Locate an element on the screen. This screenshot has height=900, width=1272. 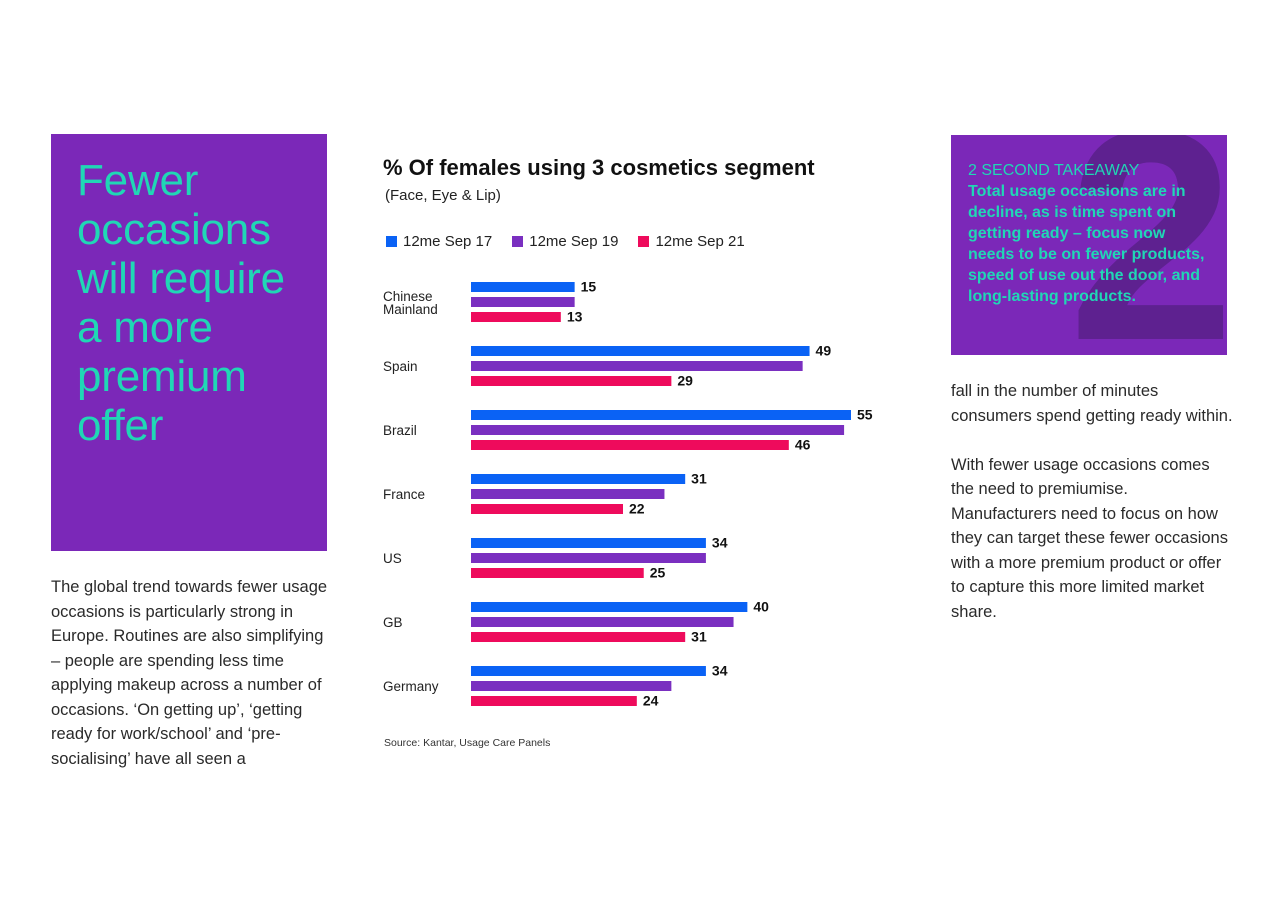
legend-item-sep19: 12me Sep 19 is located at coordinates (565, 241).